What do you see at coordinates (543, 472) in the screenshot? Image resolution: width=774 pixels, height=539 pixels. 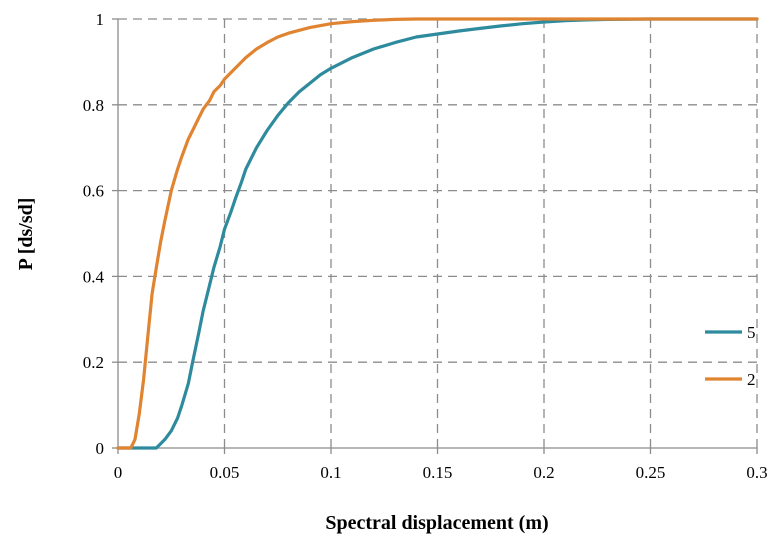 I see `x-tick-label: 0.2` at bounding box center [543, 472].